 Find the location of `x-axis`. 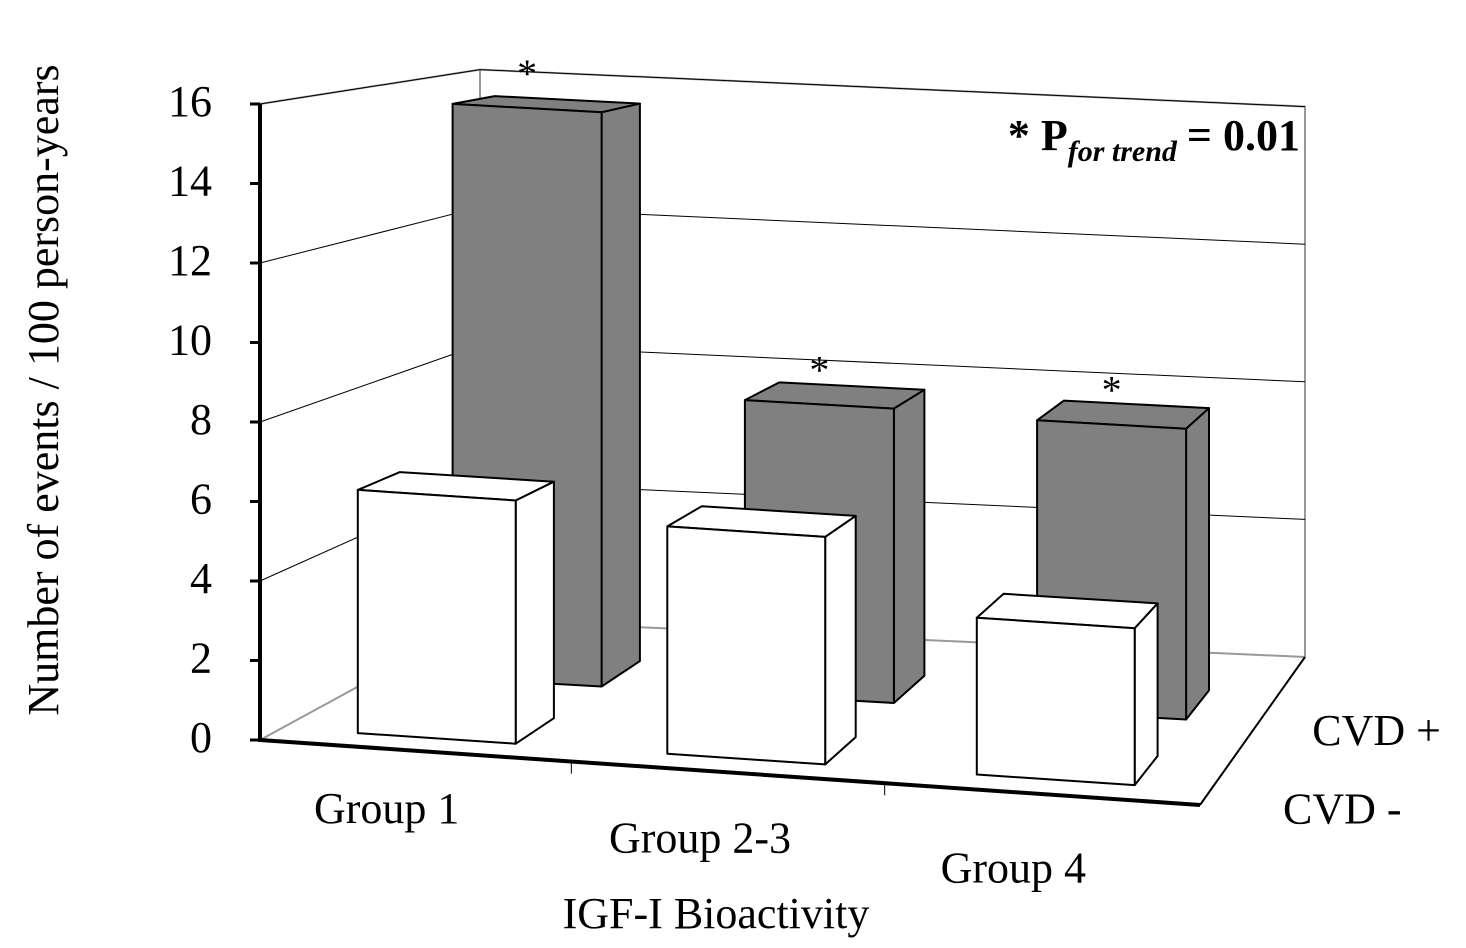

x-axis is located at coordinates (730, 772).